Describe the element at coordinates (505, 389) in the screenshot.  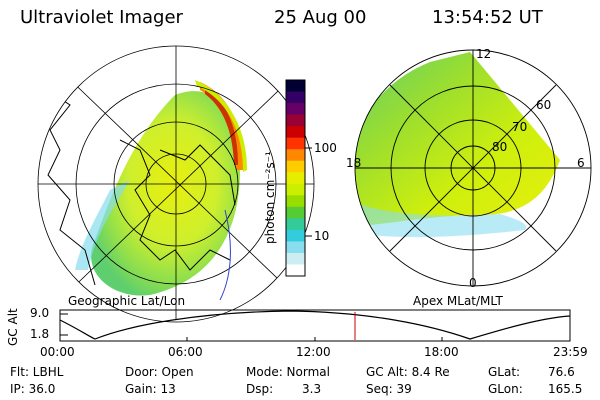
I see `status-glon-label: GLon:` at that location.